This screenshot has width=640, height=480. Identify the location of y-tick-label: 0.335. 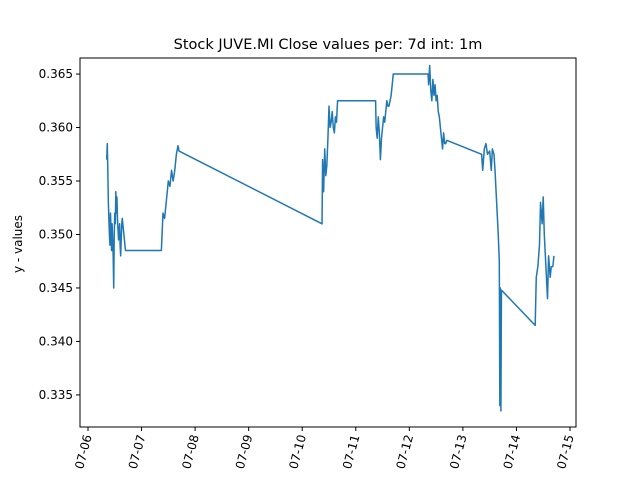
(56, 395).